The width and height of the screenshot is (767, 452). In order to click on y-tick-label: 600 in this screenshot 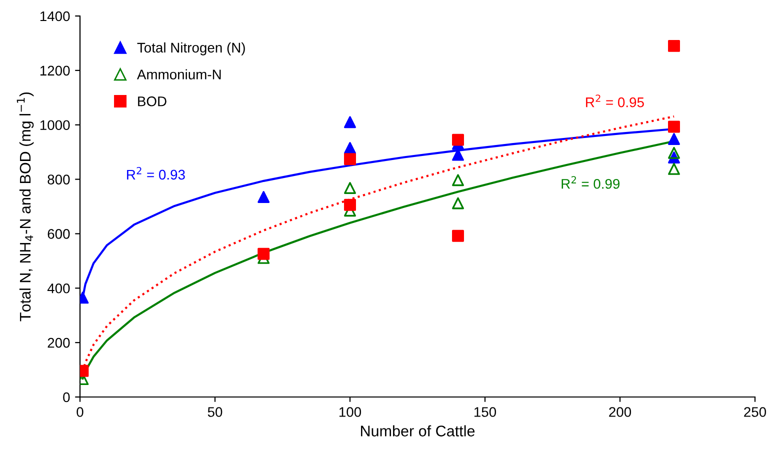, I will do `click(59, 234)`.